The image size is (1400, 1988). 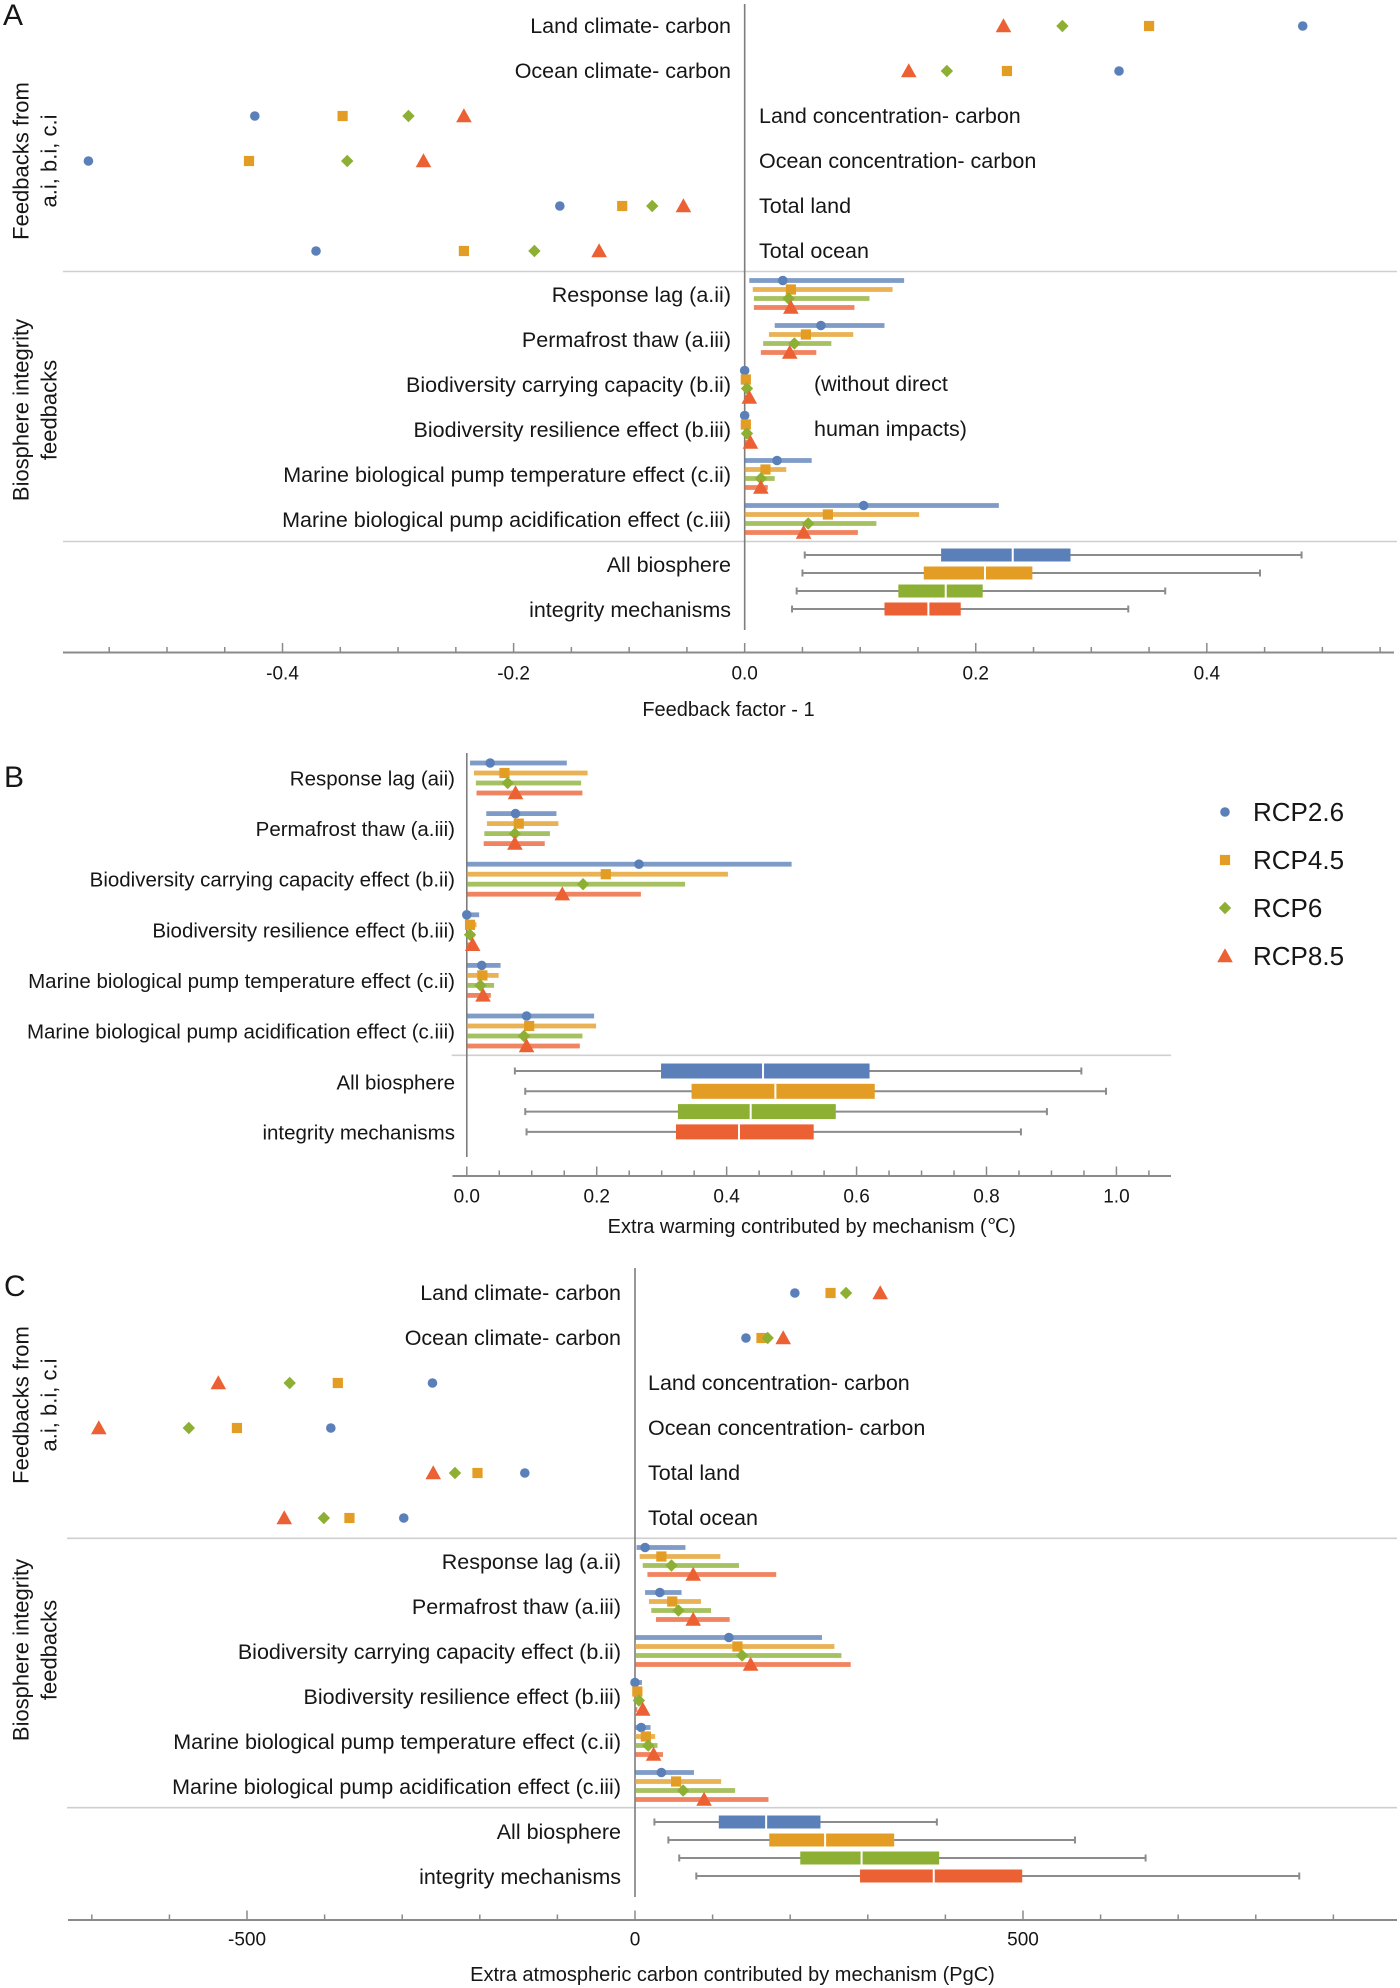 I want to click on x-tick-label: 0.0, so click(x=744, y=674).